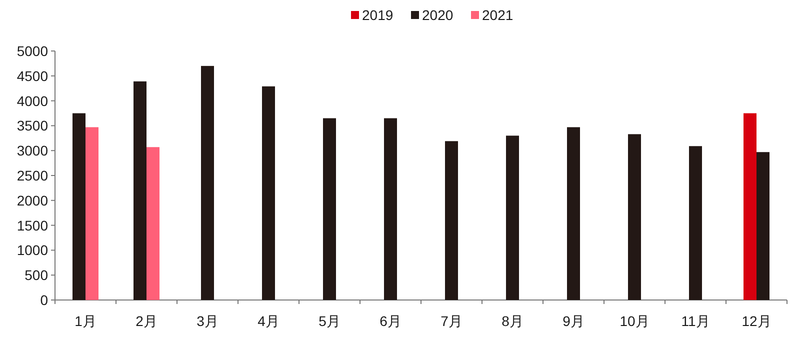 This screenshot has height=342, width=800. I want to click on x-tick-label: 1月, so click(85, 321).